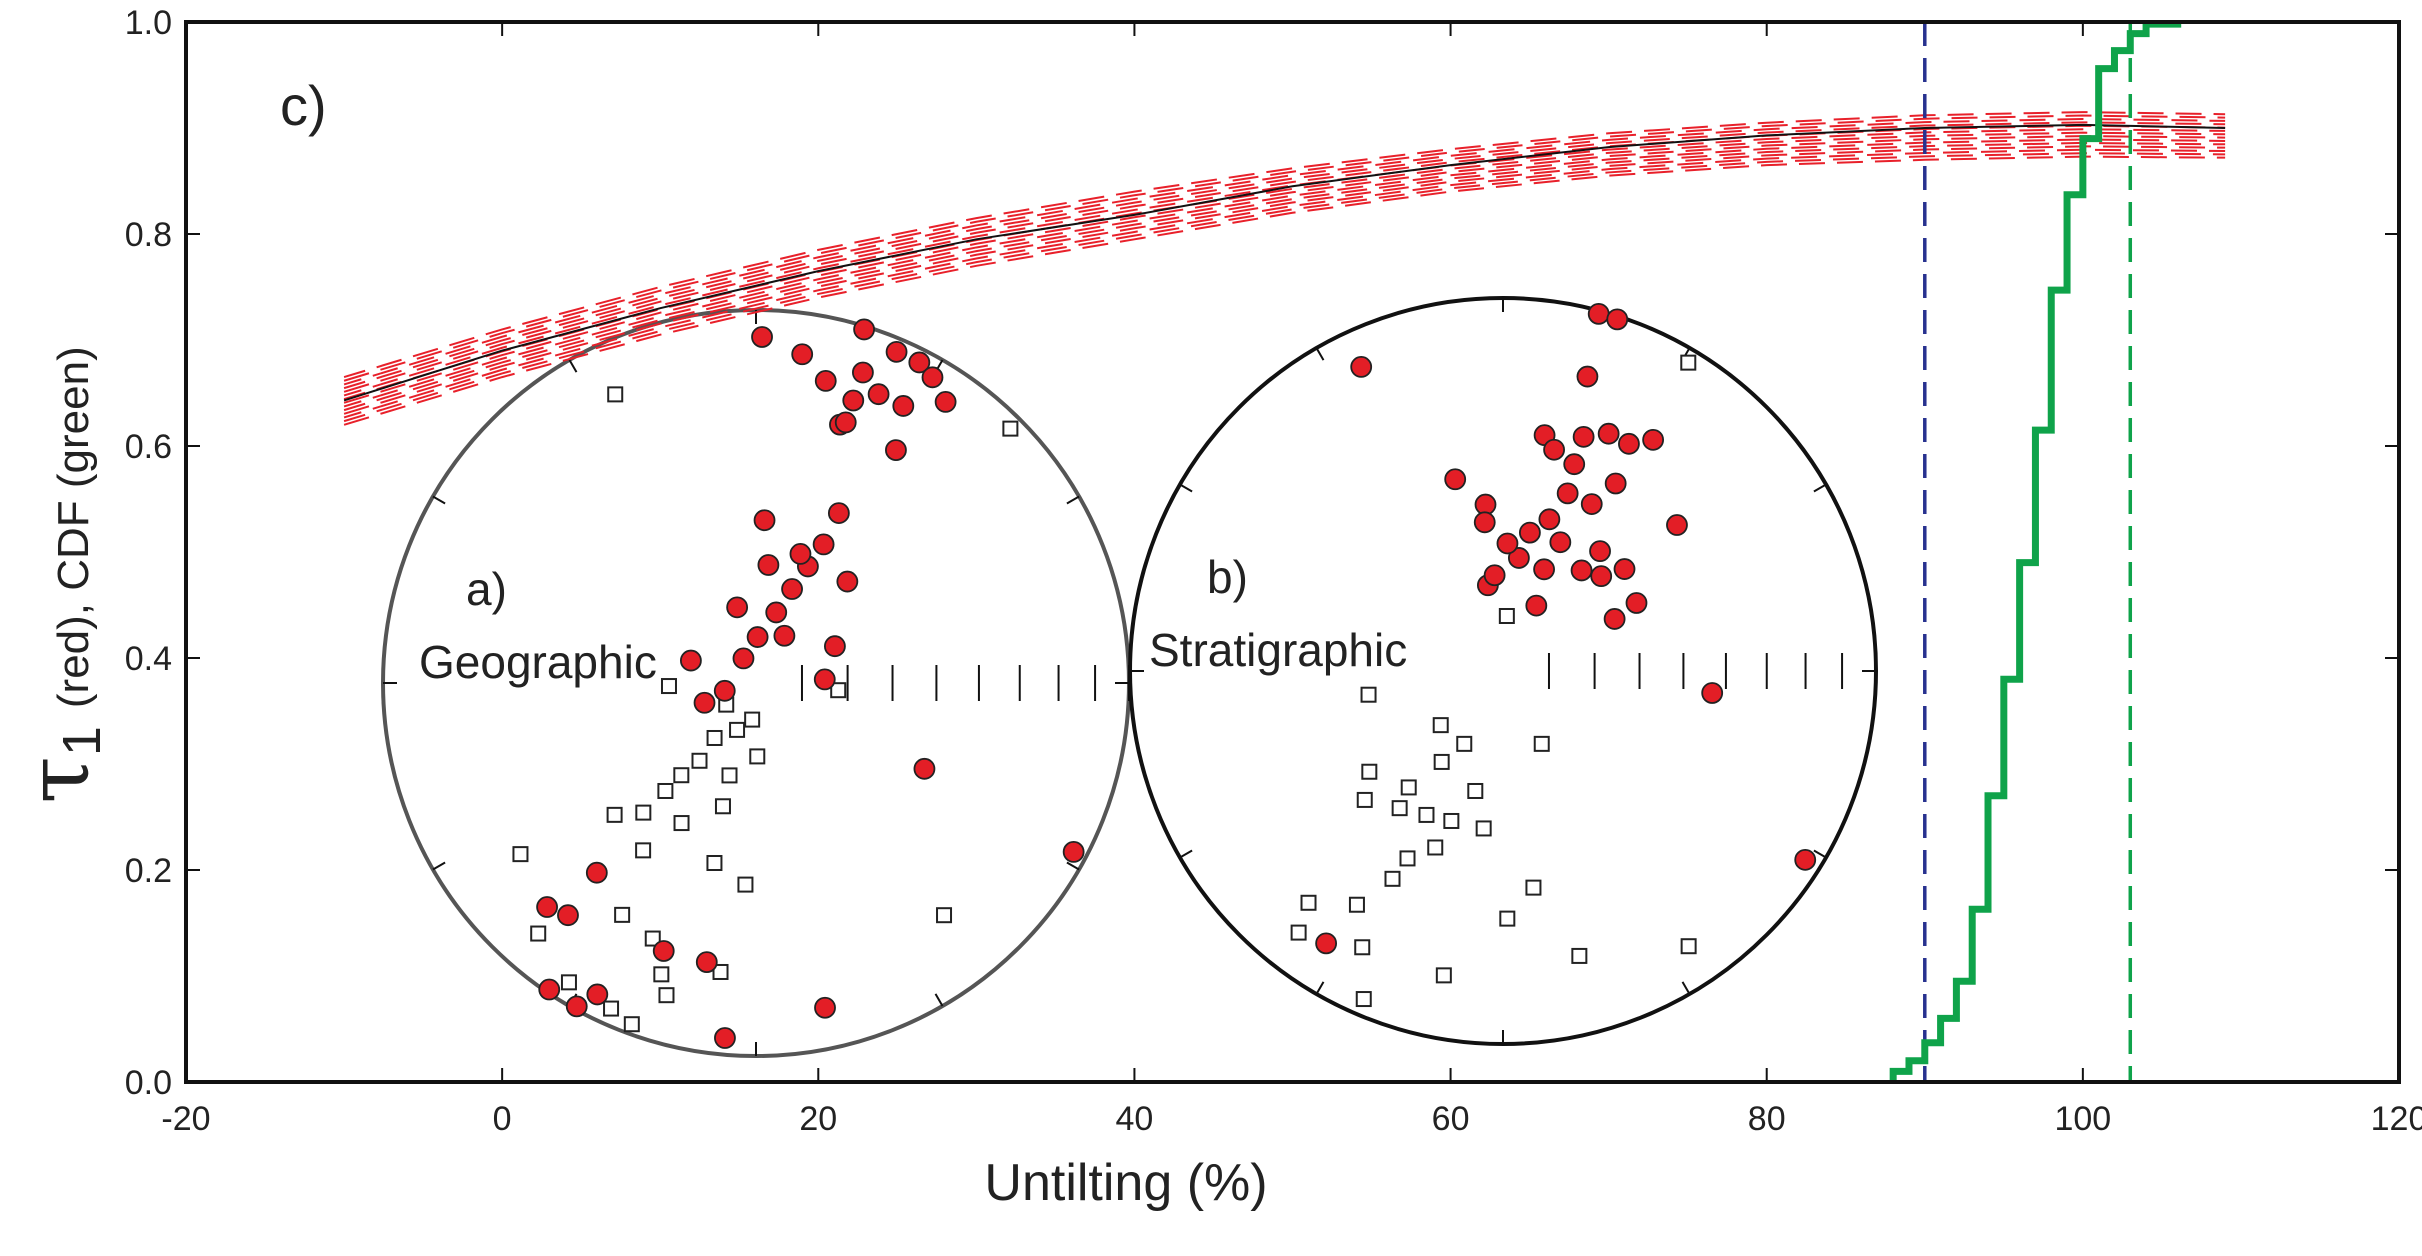 The image size is (2422, 1256). What do you see at coordinates (1767, 1119) in the screenshot?
I see `x-tick-label: 80` at bounding box center [1767, 1119].